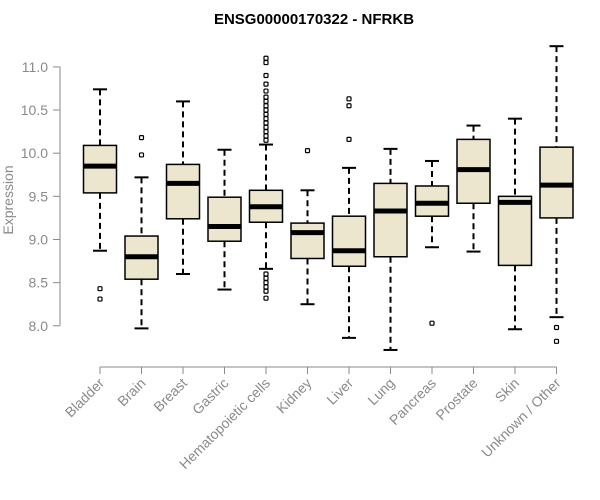  Describe the element at coordinates (34, 110) in the screenshot. I see `y-tick-label: 10.5` at that location.